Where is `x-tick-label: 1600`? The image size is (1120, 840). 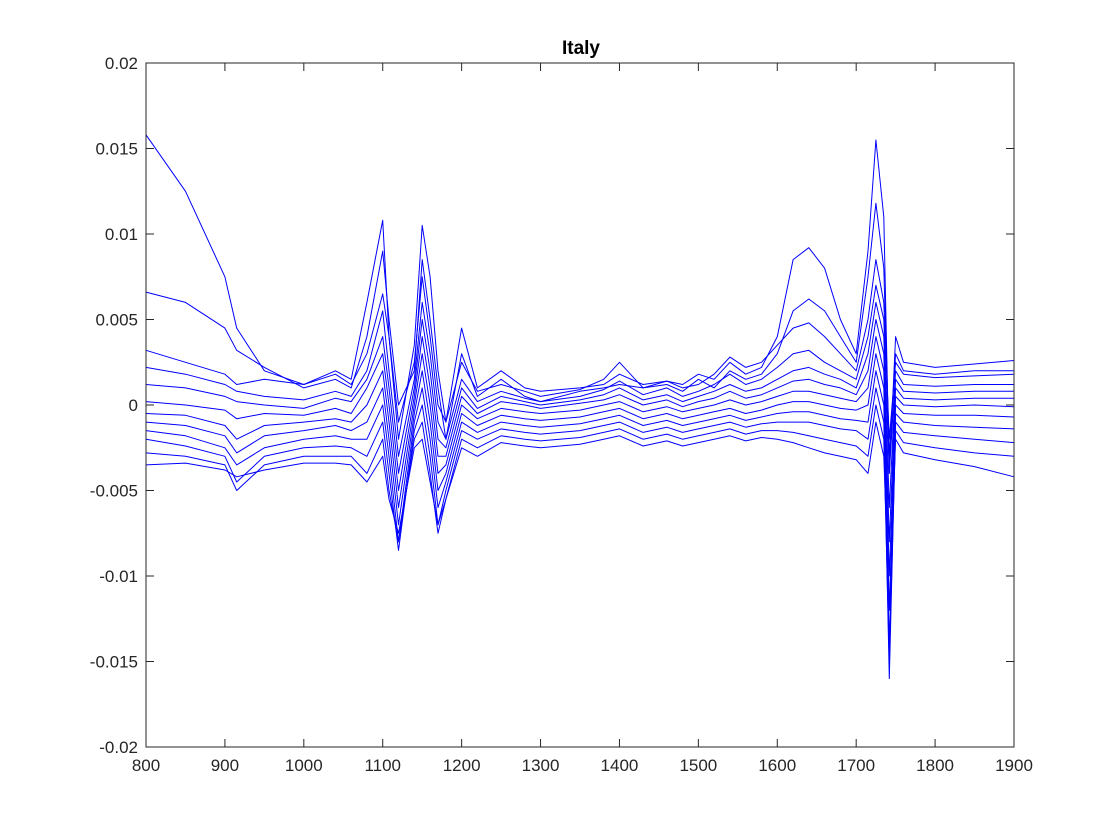
x-tick-label: 1600 is located at coordinates (777, 765).